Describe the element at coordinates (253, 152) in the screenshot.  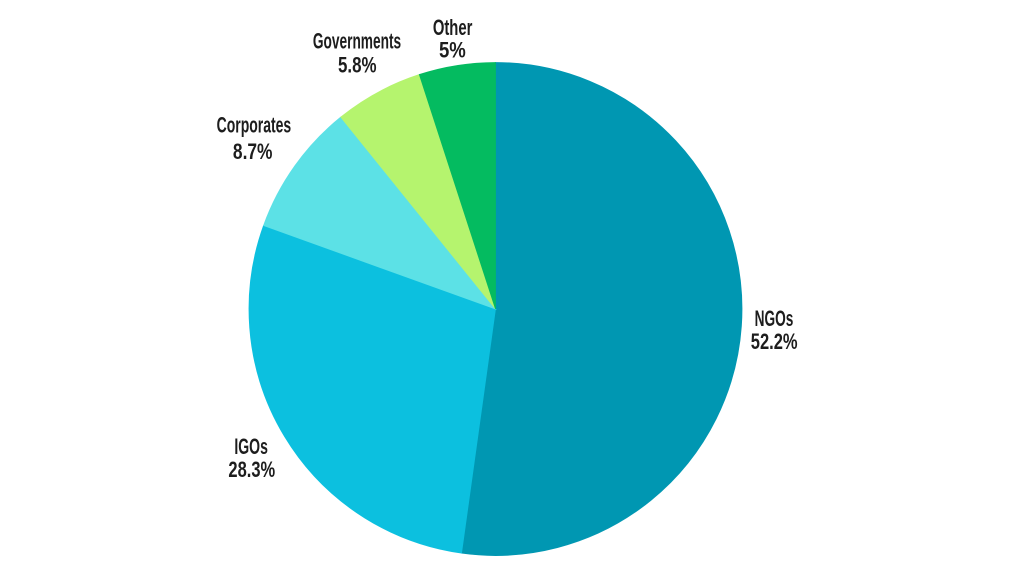
I see `svg-text: 8.7%` at that location.